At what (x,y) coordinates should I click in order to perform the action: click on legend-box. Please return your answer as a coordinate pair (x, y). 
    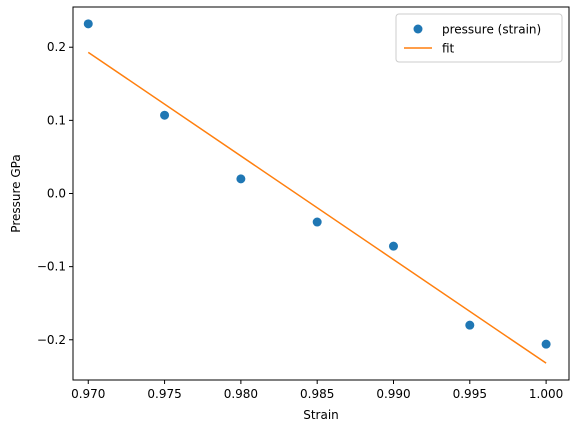
    Looking at the image, I should click on (479, 38).